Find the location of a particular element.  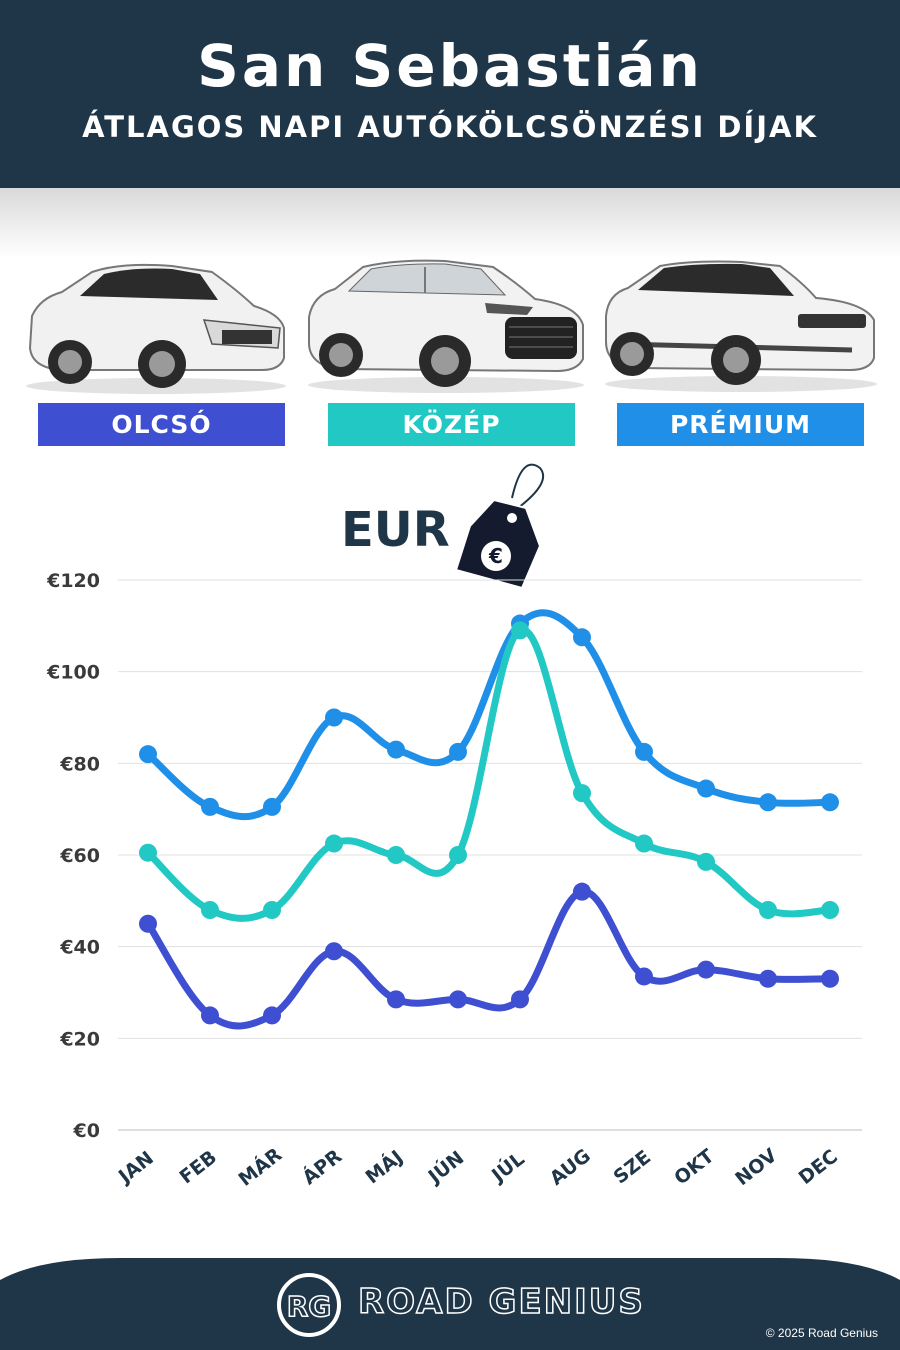

x-tick-label: NOV is located at coordinates (756, 1167).